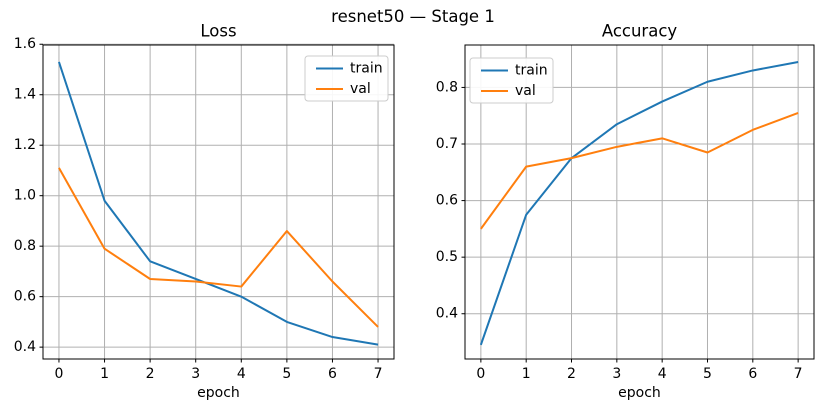 The width and height of the screenshot is (826, 411). What do you see at coordinates (218, 31) in the screenshot?
I see `subplot-title-loss: Loss` at bounding box center [218, 31].